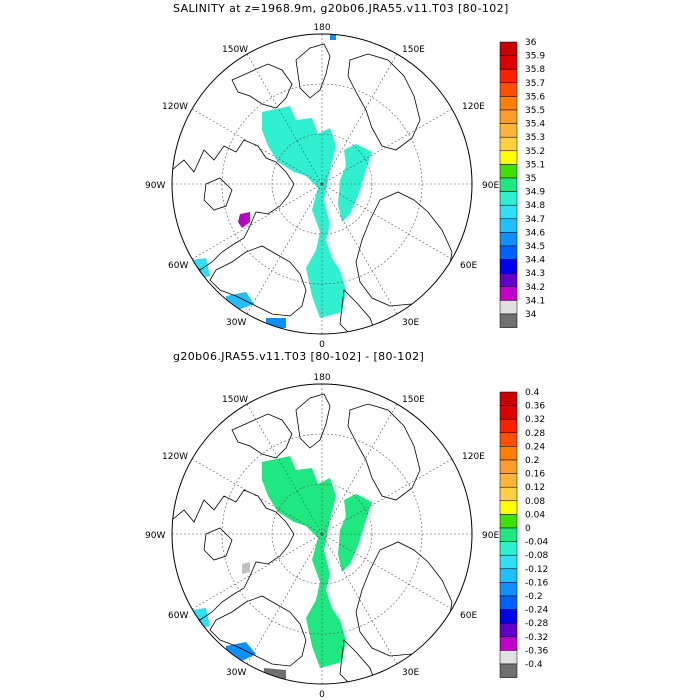 Image resolution: width=700 pixels, height=700 pixels. I want to click on colorbar-tick-label: 34.2, so click(535, 288).